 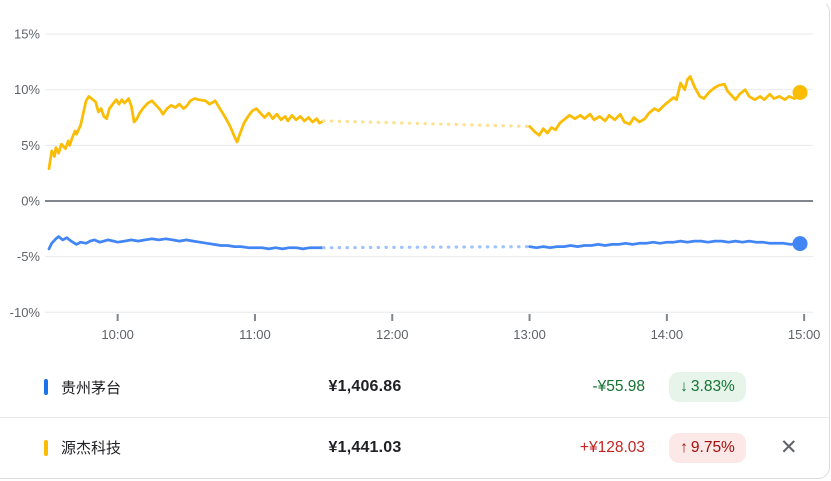 What do you see at coordinates (167, 387) in the screenshot?
I see `stock-name-cell: 贵州茅台` at bounding box center [167, 387].